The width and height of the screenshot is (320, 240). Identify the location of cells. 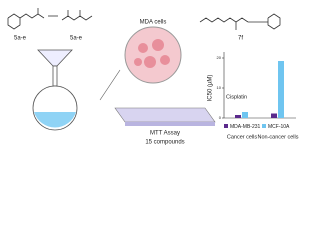
(152, 53).